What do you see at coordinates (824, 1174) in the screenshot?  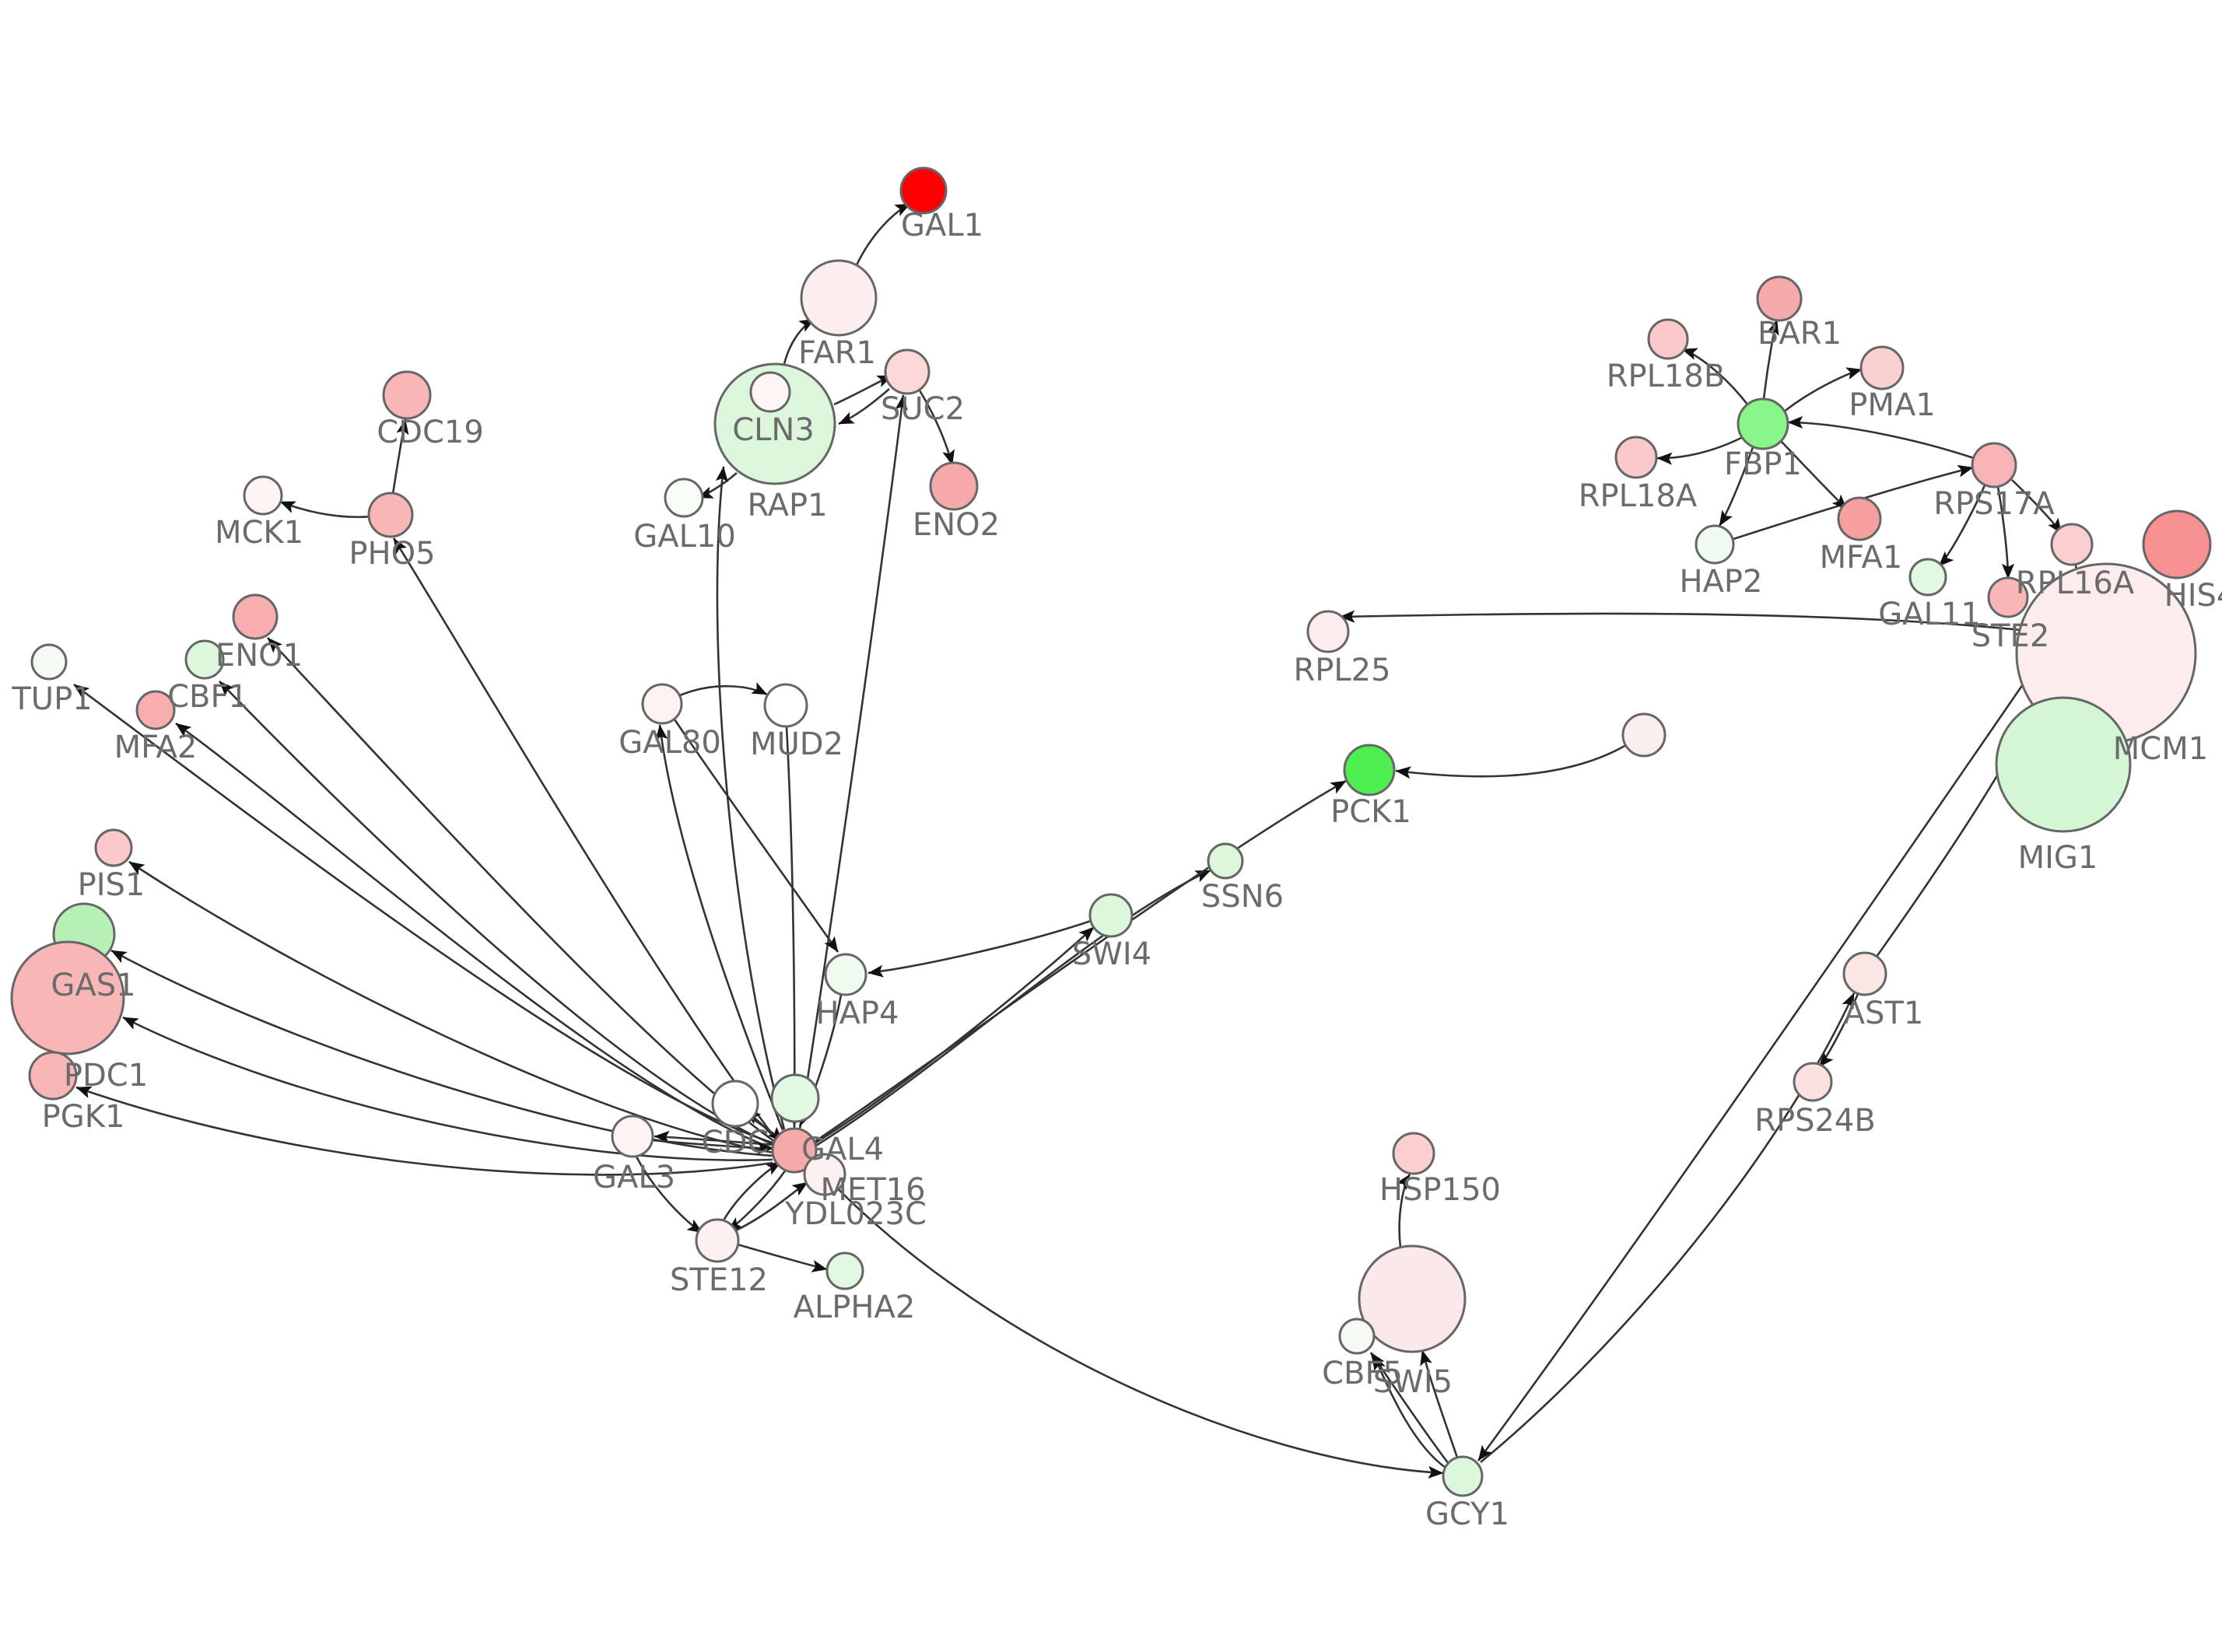 I see `graph-node-ydl023c` at bounding box center [824, 1174].